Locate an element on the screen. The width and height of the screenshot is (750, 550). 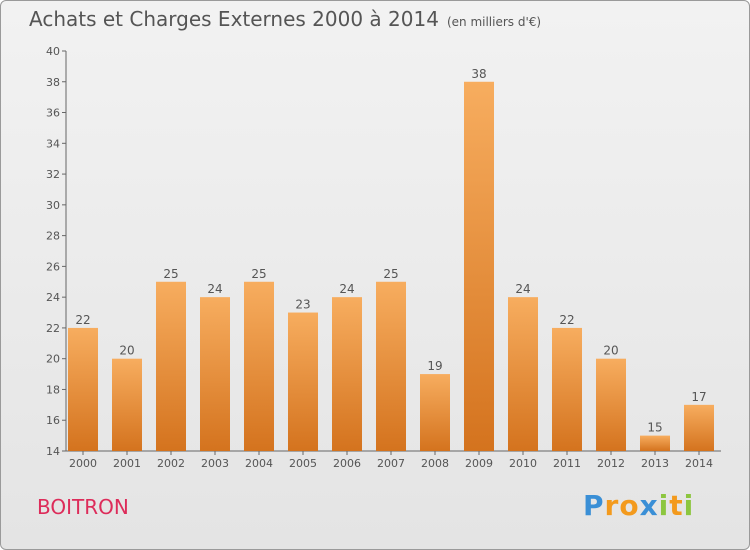
x-tick-label: 2011 is located at coordinates (567, 463).